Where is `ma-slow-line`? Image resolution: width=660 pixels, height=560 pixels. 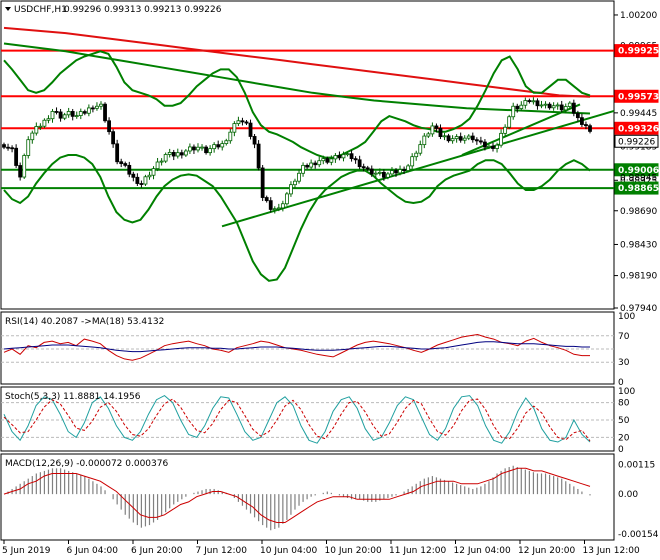 ma-slow-line is located at coordinates (297, 62).